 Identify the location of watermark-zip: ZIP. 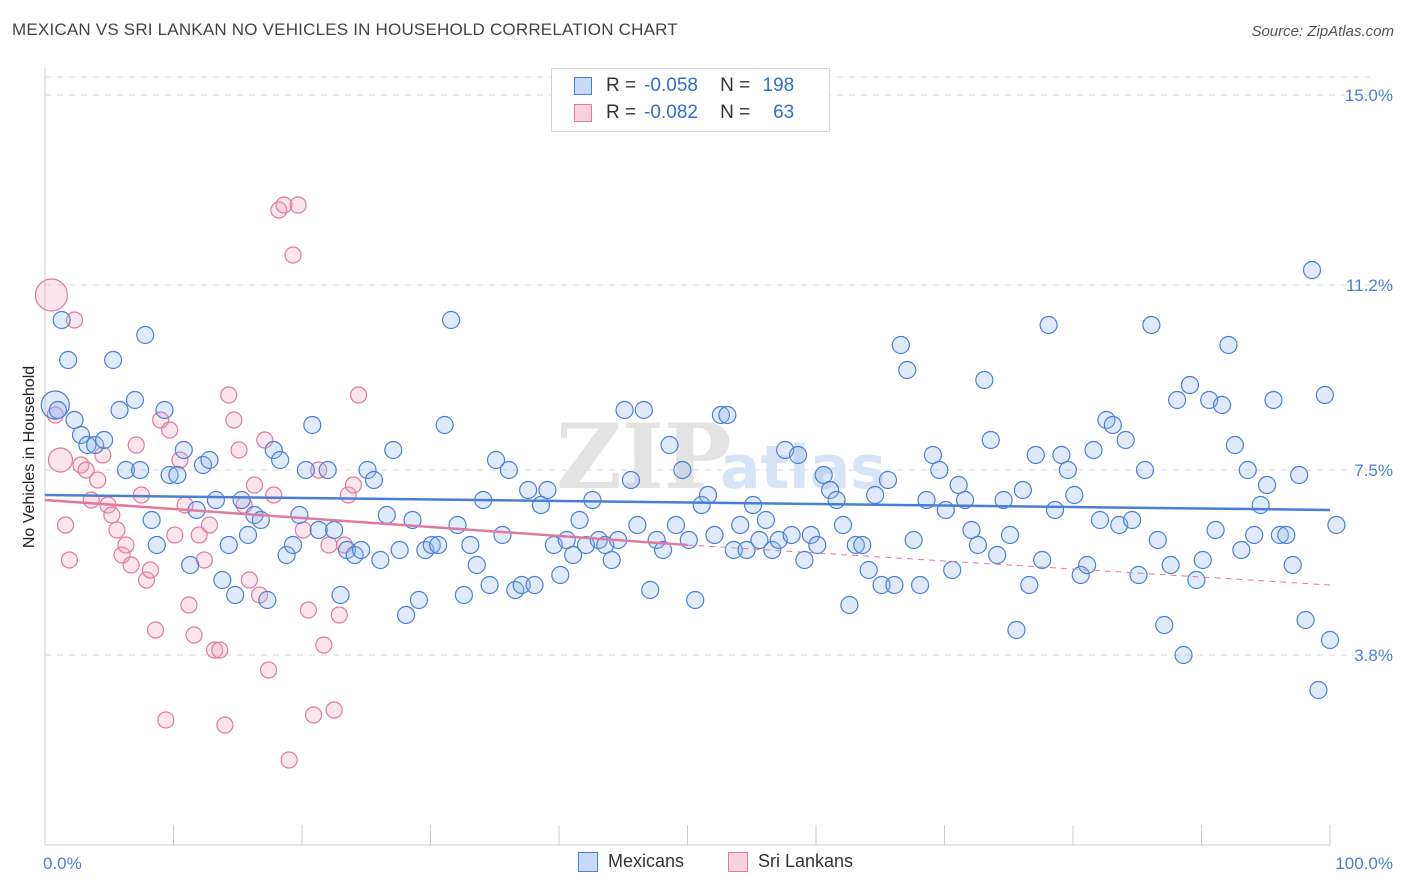
(643, 457).